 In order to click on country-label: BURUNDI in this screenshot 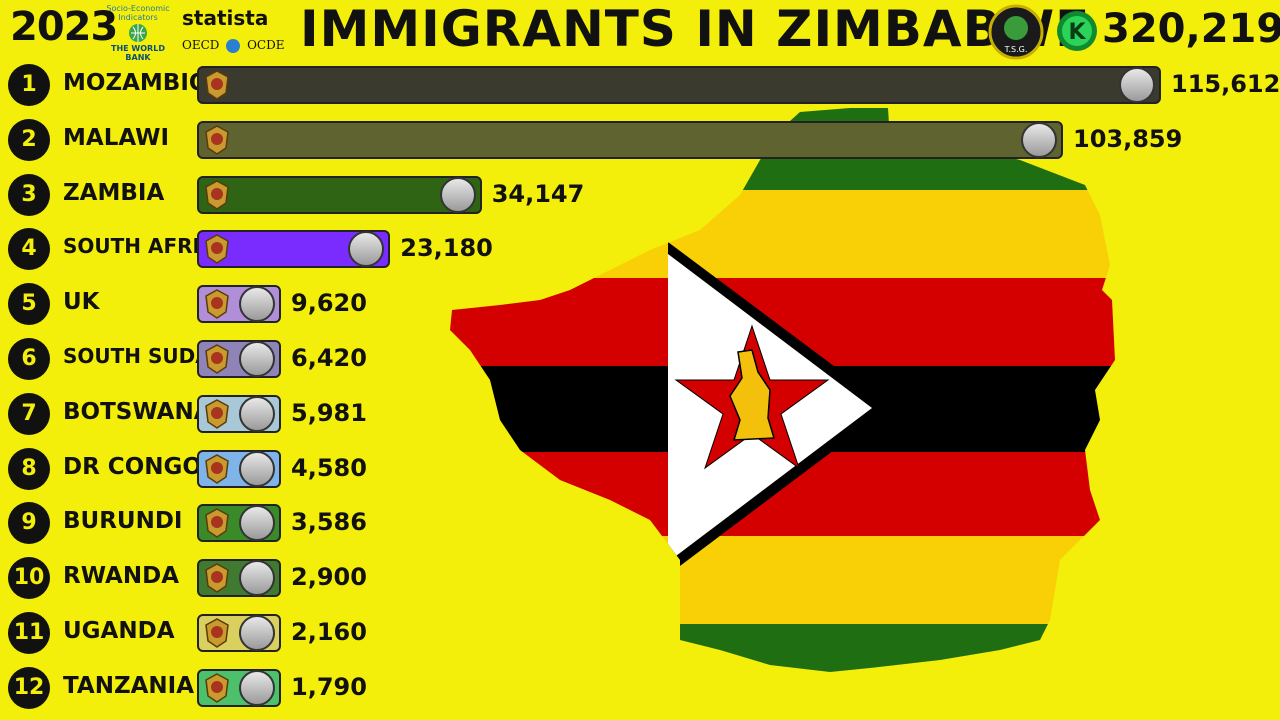, I will do `click(123, 521)`.